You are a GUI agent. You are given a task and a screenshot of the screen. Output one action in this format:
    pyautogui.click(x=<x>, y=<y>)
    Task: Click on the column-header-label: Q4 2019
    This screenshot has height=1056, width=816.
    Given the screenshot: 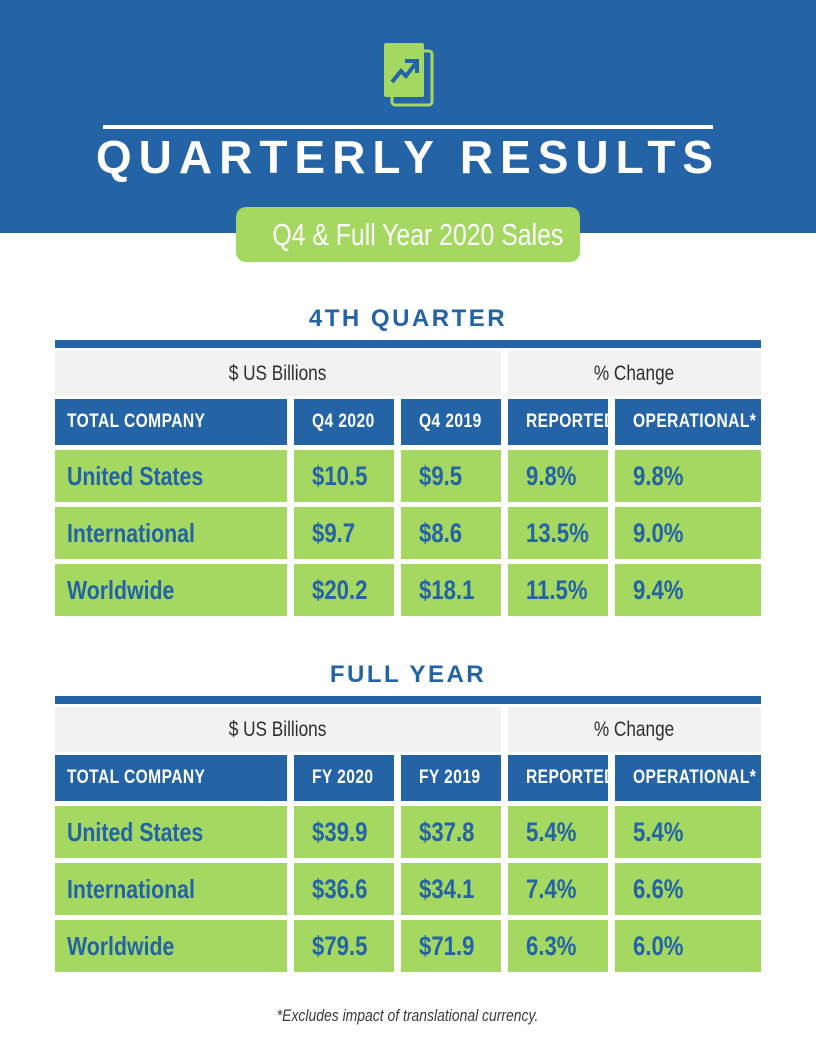 What is the action you would take?
    pyautogui.click(x=450, y=421)
    